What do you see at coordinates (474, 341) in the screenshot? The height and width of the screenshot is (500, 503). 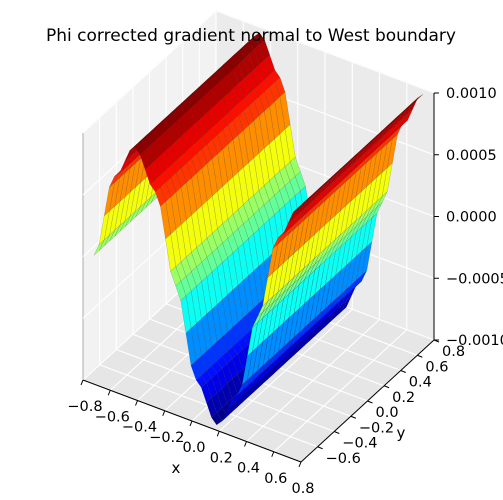 I see `z-tick-label: −0.0010` at bounding box center [474, 341].